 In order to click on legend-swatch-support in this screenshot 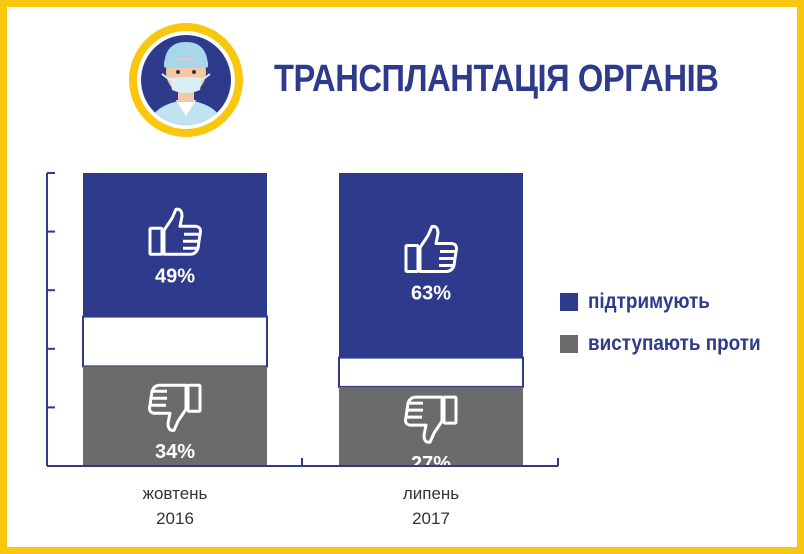, I will do `click(569, 302)`.